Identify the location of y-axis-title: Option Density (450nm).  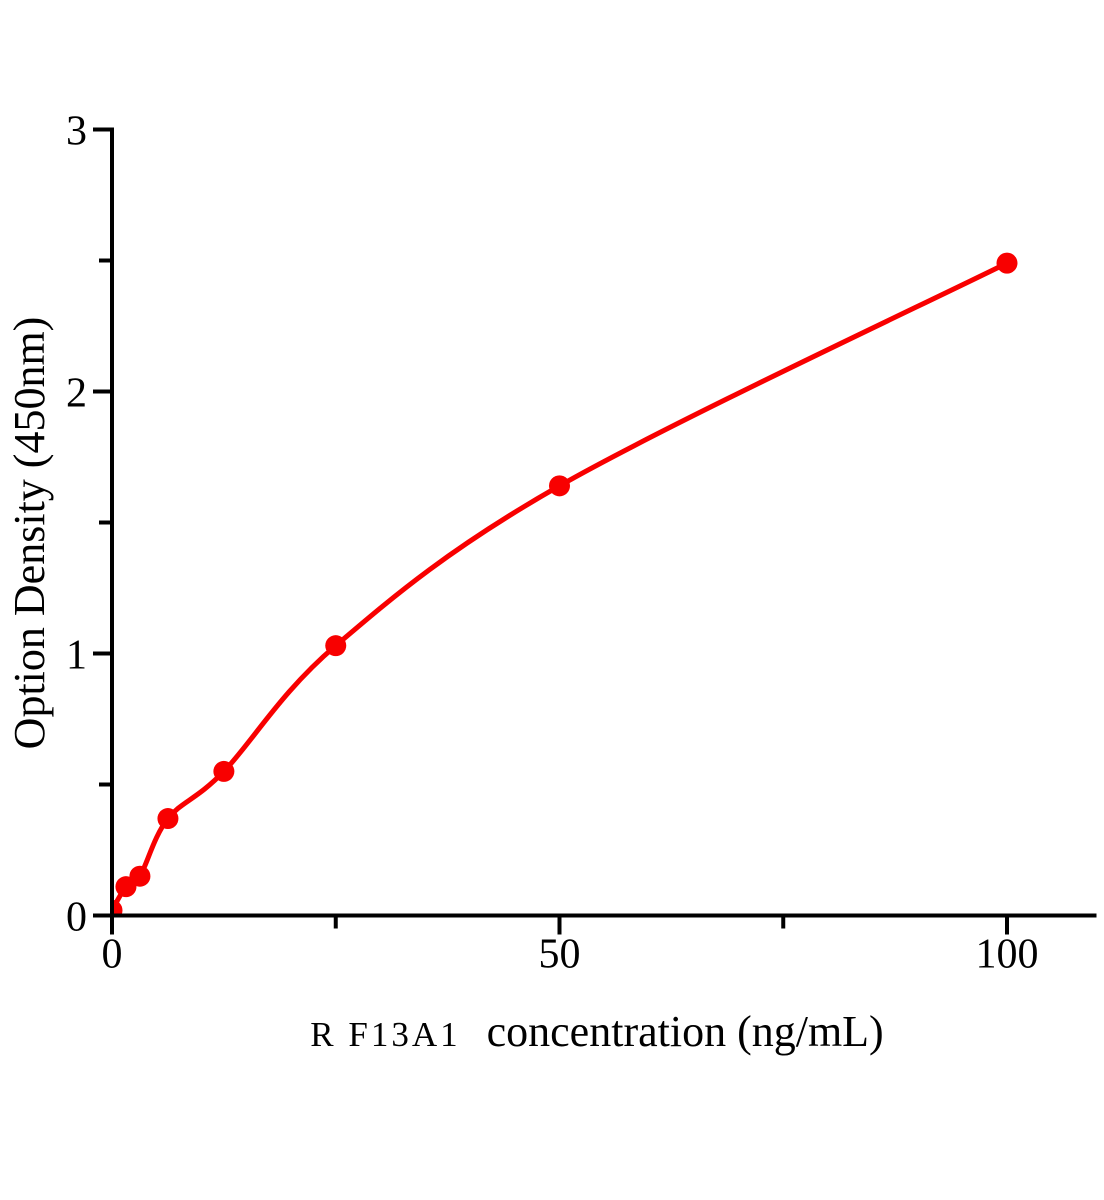
(29, 533).